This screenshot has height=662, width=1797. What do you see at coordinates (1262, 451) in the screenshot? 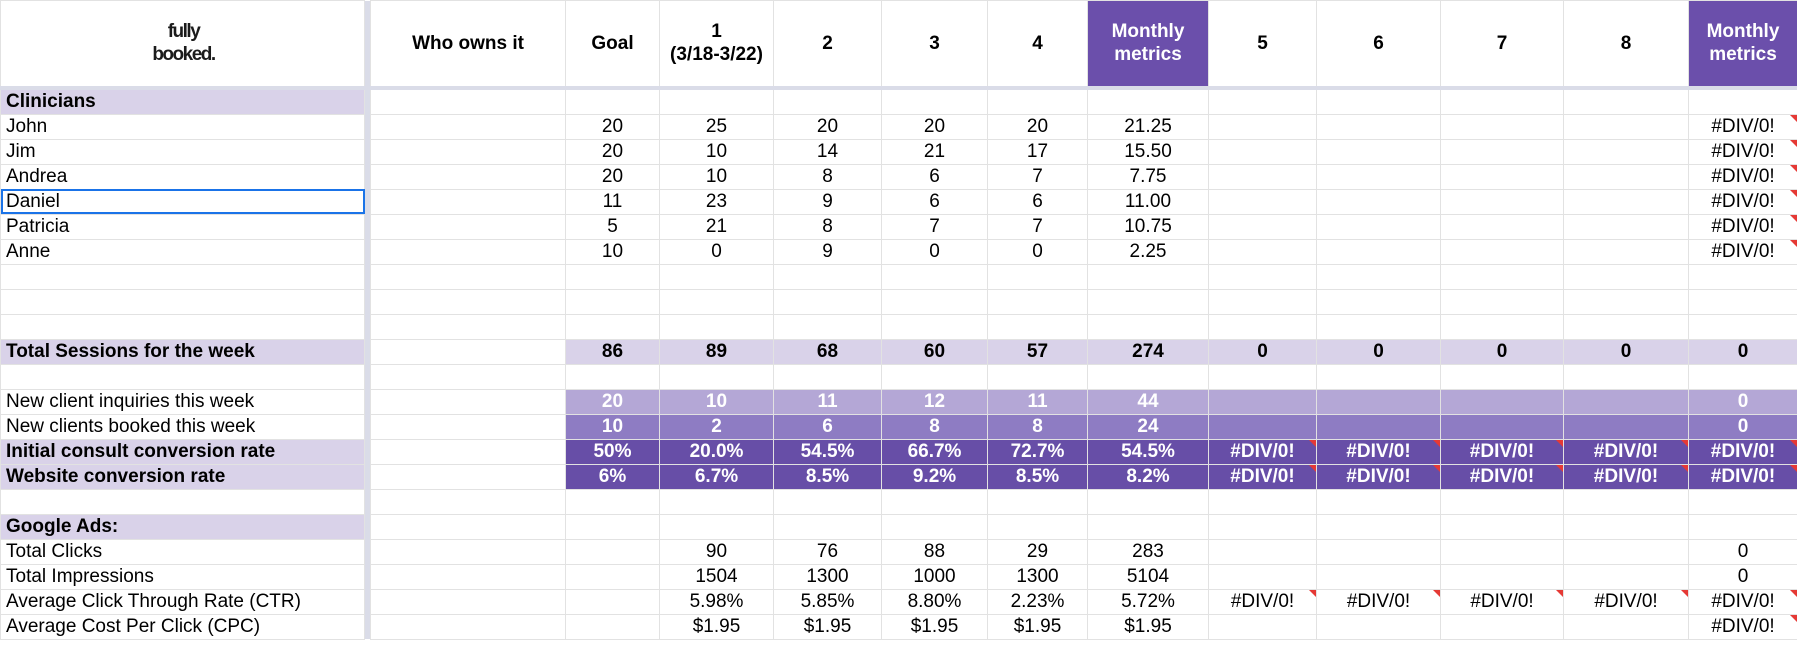
I see `consult-week5-error: #DIV/0!` at bounding box center [1262, 451].